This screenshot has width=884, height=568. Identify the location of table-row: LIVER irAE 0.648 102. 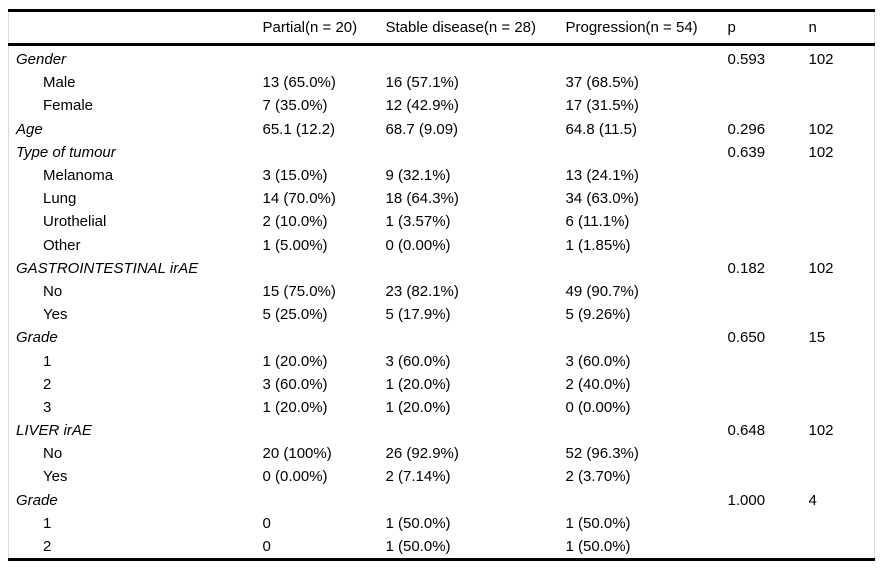
(442, 430).